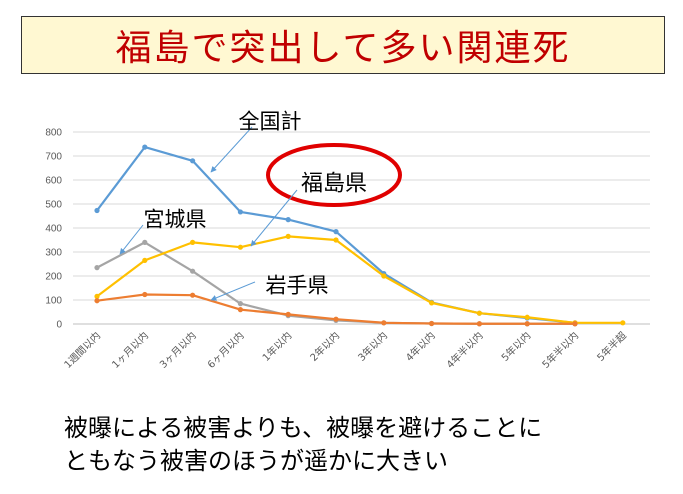 The height and width of the screenshot is (494, 683). Describe the element at coordinates (178, 350) in the screenshot. I see `x-tick-label: 3ヶ月以内` at that location.